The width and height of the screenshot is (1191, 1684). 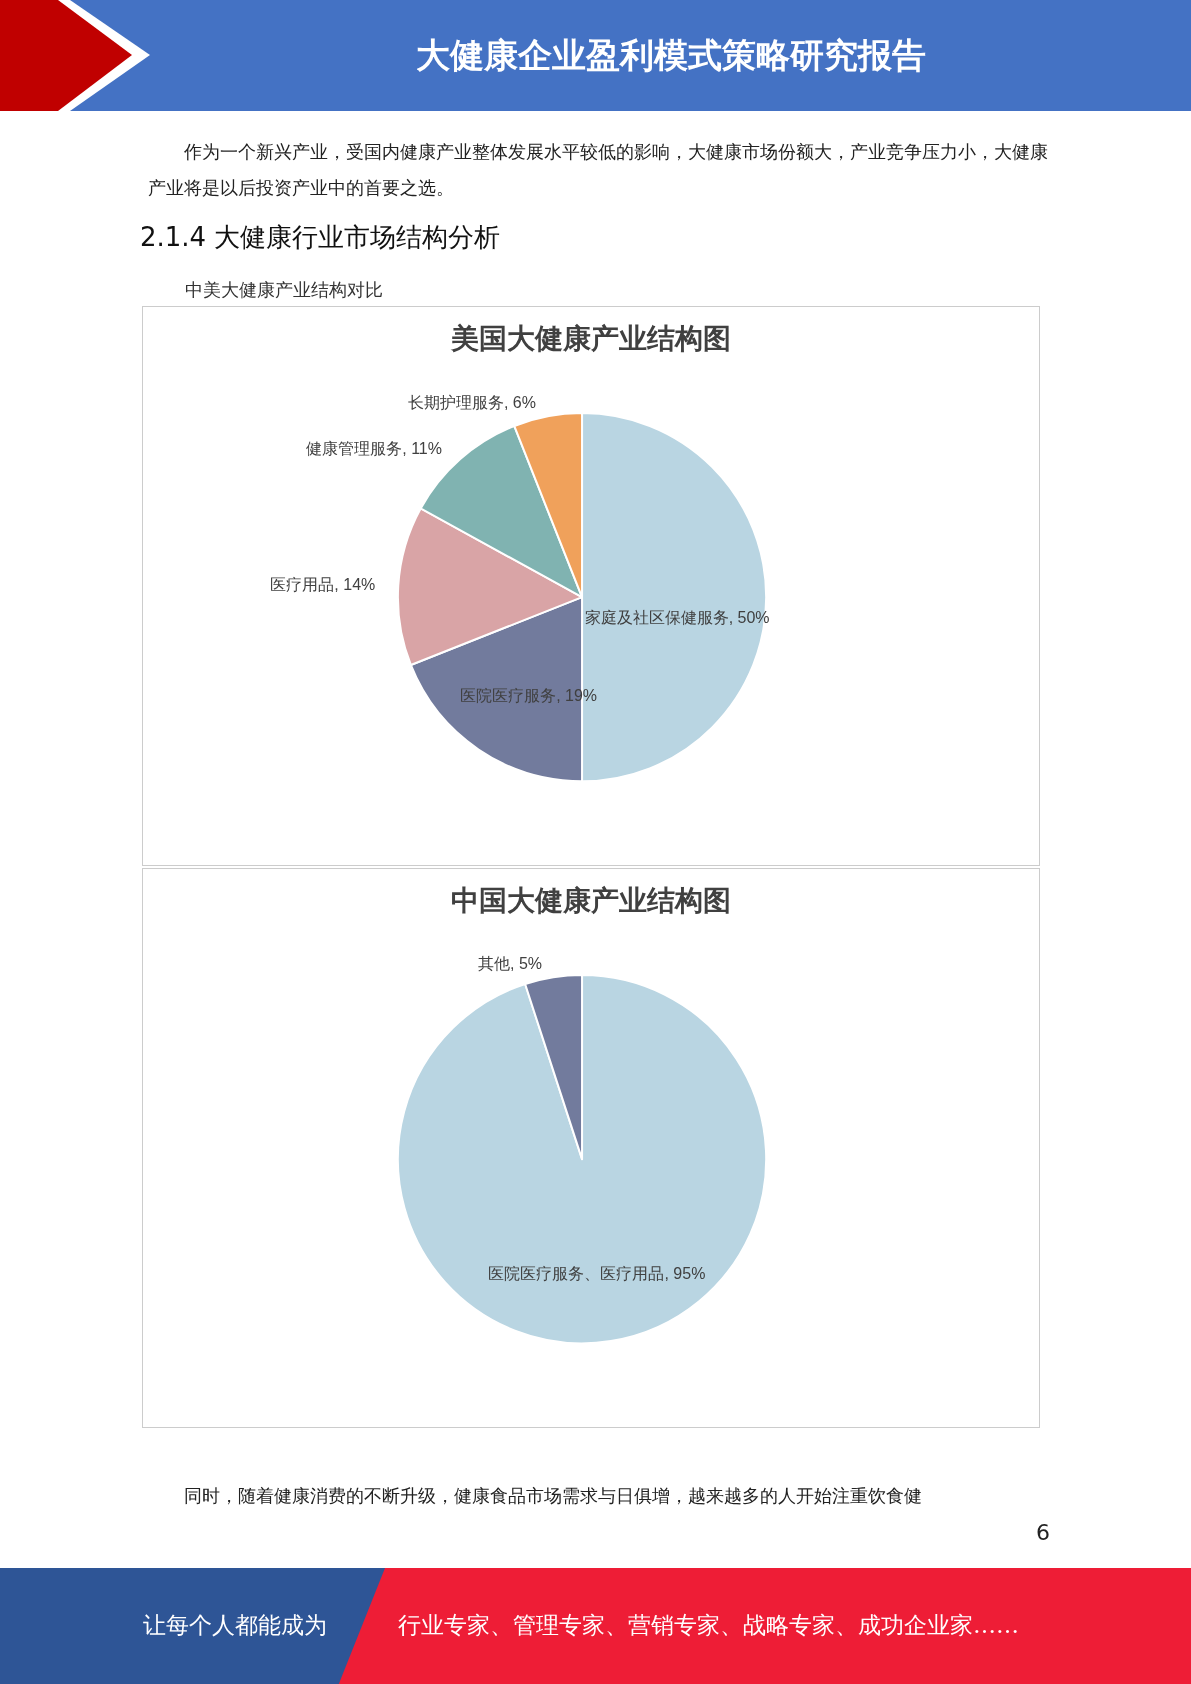 What do you see at coordinates (591, 900) in the screenshot?
I see `chart-title: 中国大健康产业结构图` at bounding box center [591, 900].